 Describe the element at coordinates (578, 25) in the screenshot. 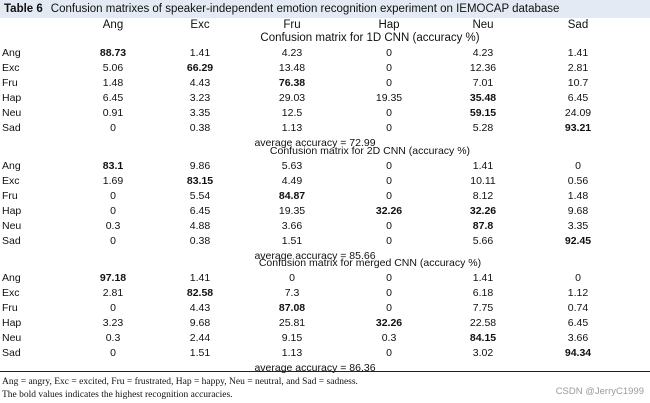

I see `col-header-sad: Sad` at that location.